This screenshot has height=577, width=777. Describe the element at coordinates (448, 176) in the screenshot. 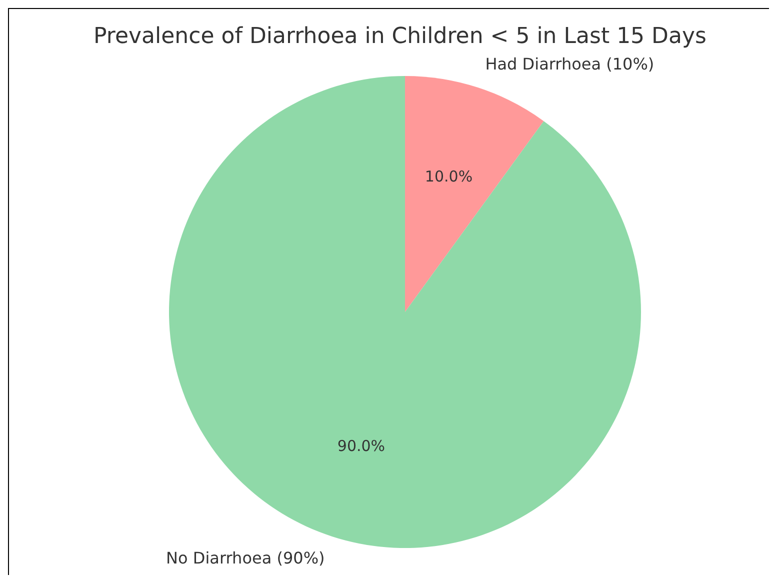

I see `data-label: 10.0%` at that location.